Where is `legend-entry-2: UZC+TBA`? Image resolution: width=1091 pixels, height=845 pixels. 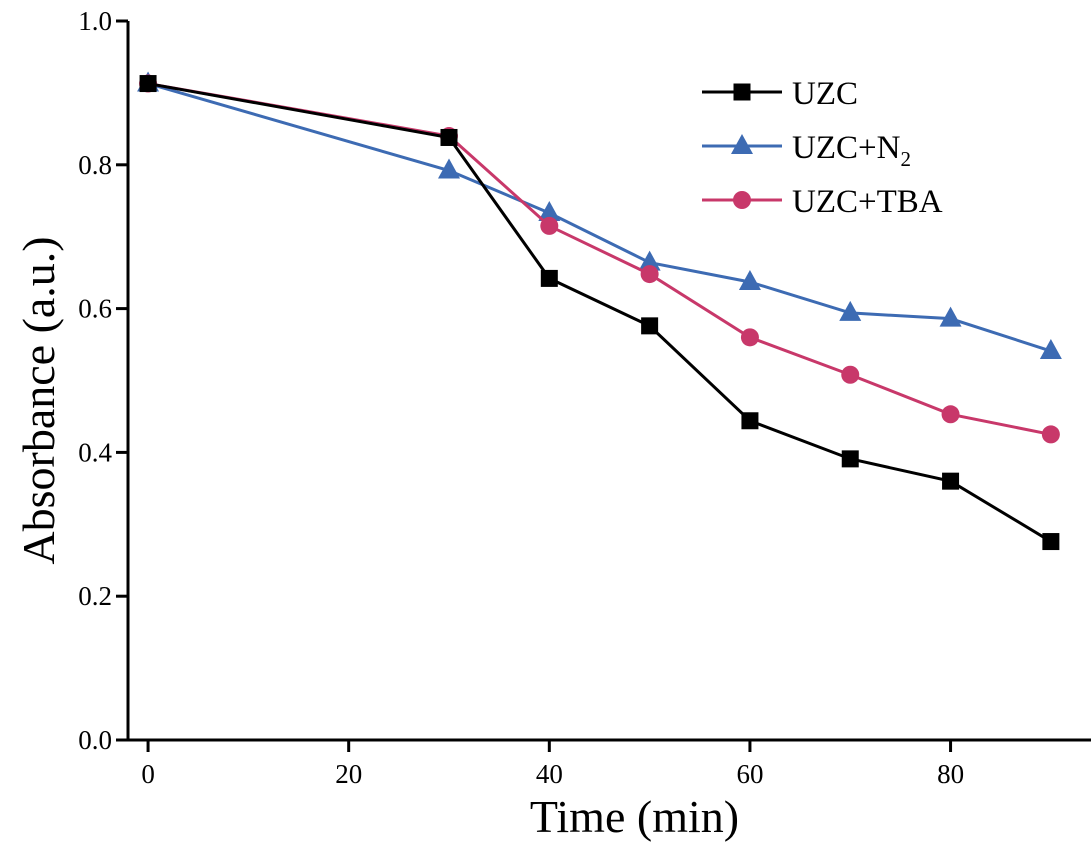
legend-entry-2: UZC+TBA is located at coordinates (822, 202).